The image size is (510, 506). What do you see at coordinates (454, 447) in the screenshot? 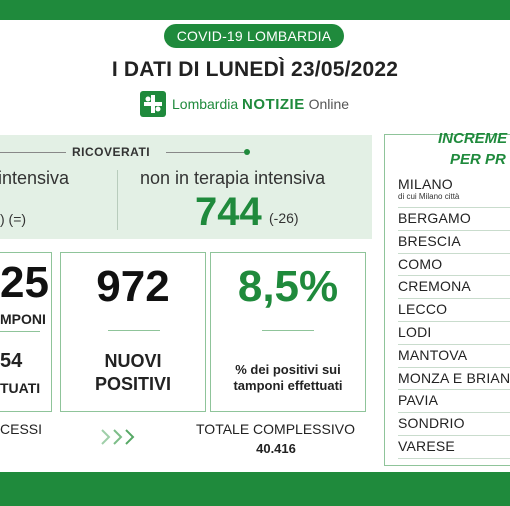
I see `province-item: VARESE` at bounding box center [454, 447].